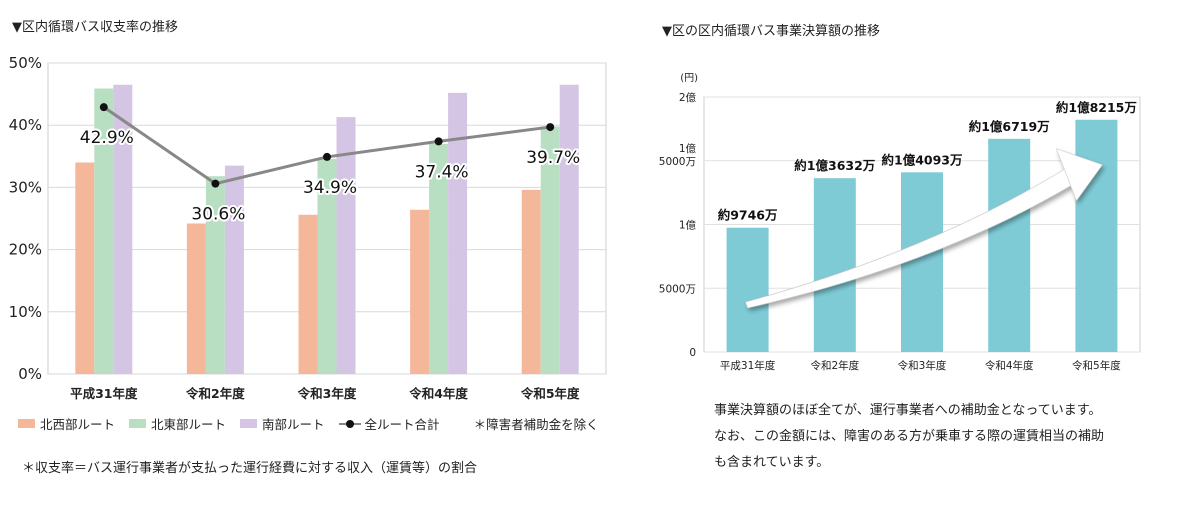  Describe the element at coordinates (536, 424) in the screenshot. I see `legend-note: ＊障害者補助金を除く` at that location.